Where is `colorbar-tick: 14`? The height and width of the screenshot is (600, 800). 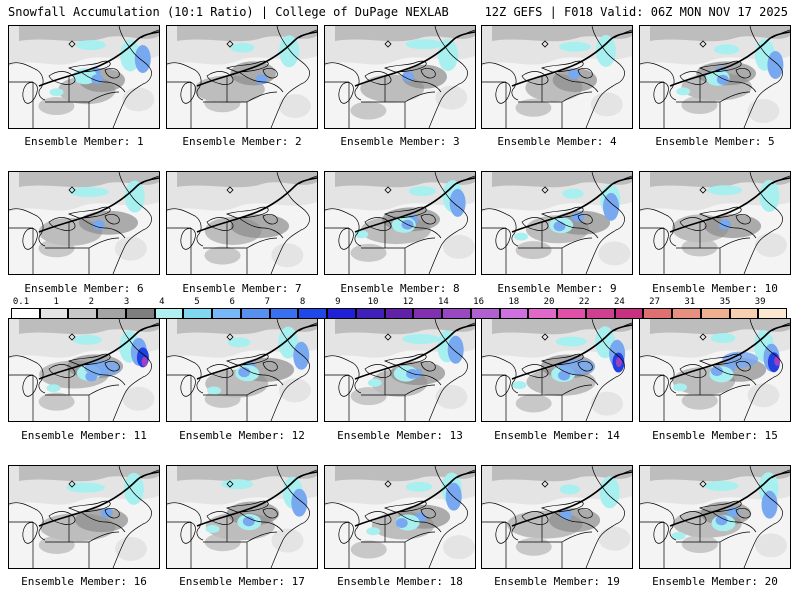
colorbar-tick: 14 is located at coordinates (443, 302).